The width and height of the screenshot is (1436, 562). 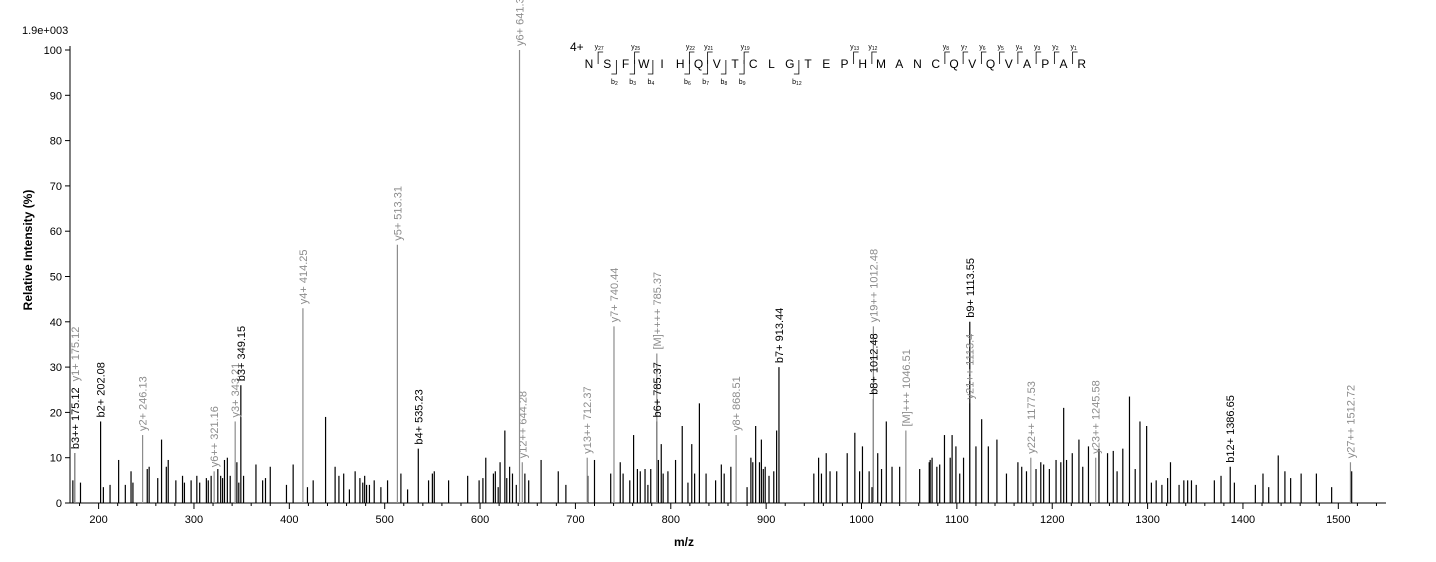 What do you see at coordinates (971, 288) in the screenshot?
I see `peak-label: b9+ 1113.55` at bounding box center [971, 288].